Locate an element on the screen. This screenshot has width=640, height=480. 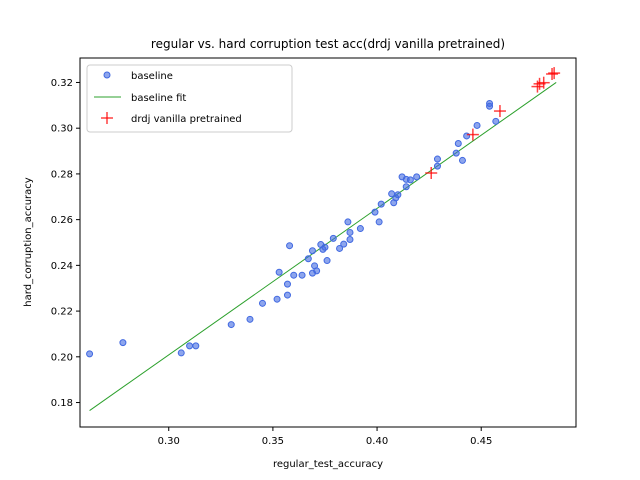
y-tick-label: 0.22 is located at coordinates (62, 312).